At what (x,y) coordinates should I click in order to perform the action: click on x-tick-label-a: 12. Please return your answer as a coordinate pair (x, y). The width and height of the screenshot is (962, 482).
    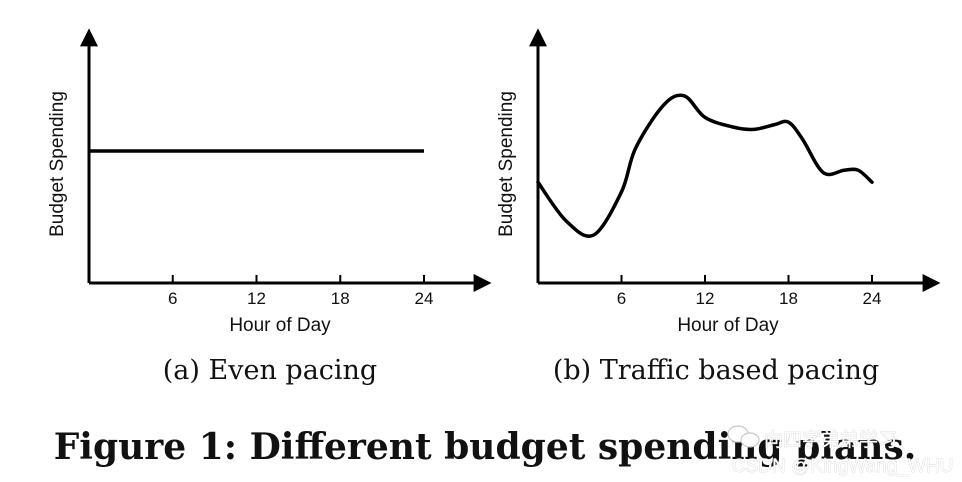
    Looking at the image, I should click on (256, 298).